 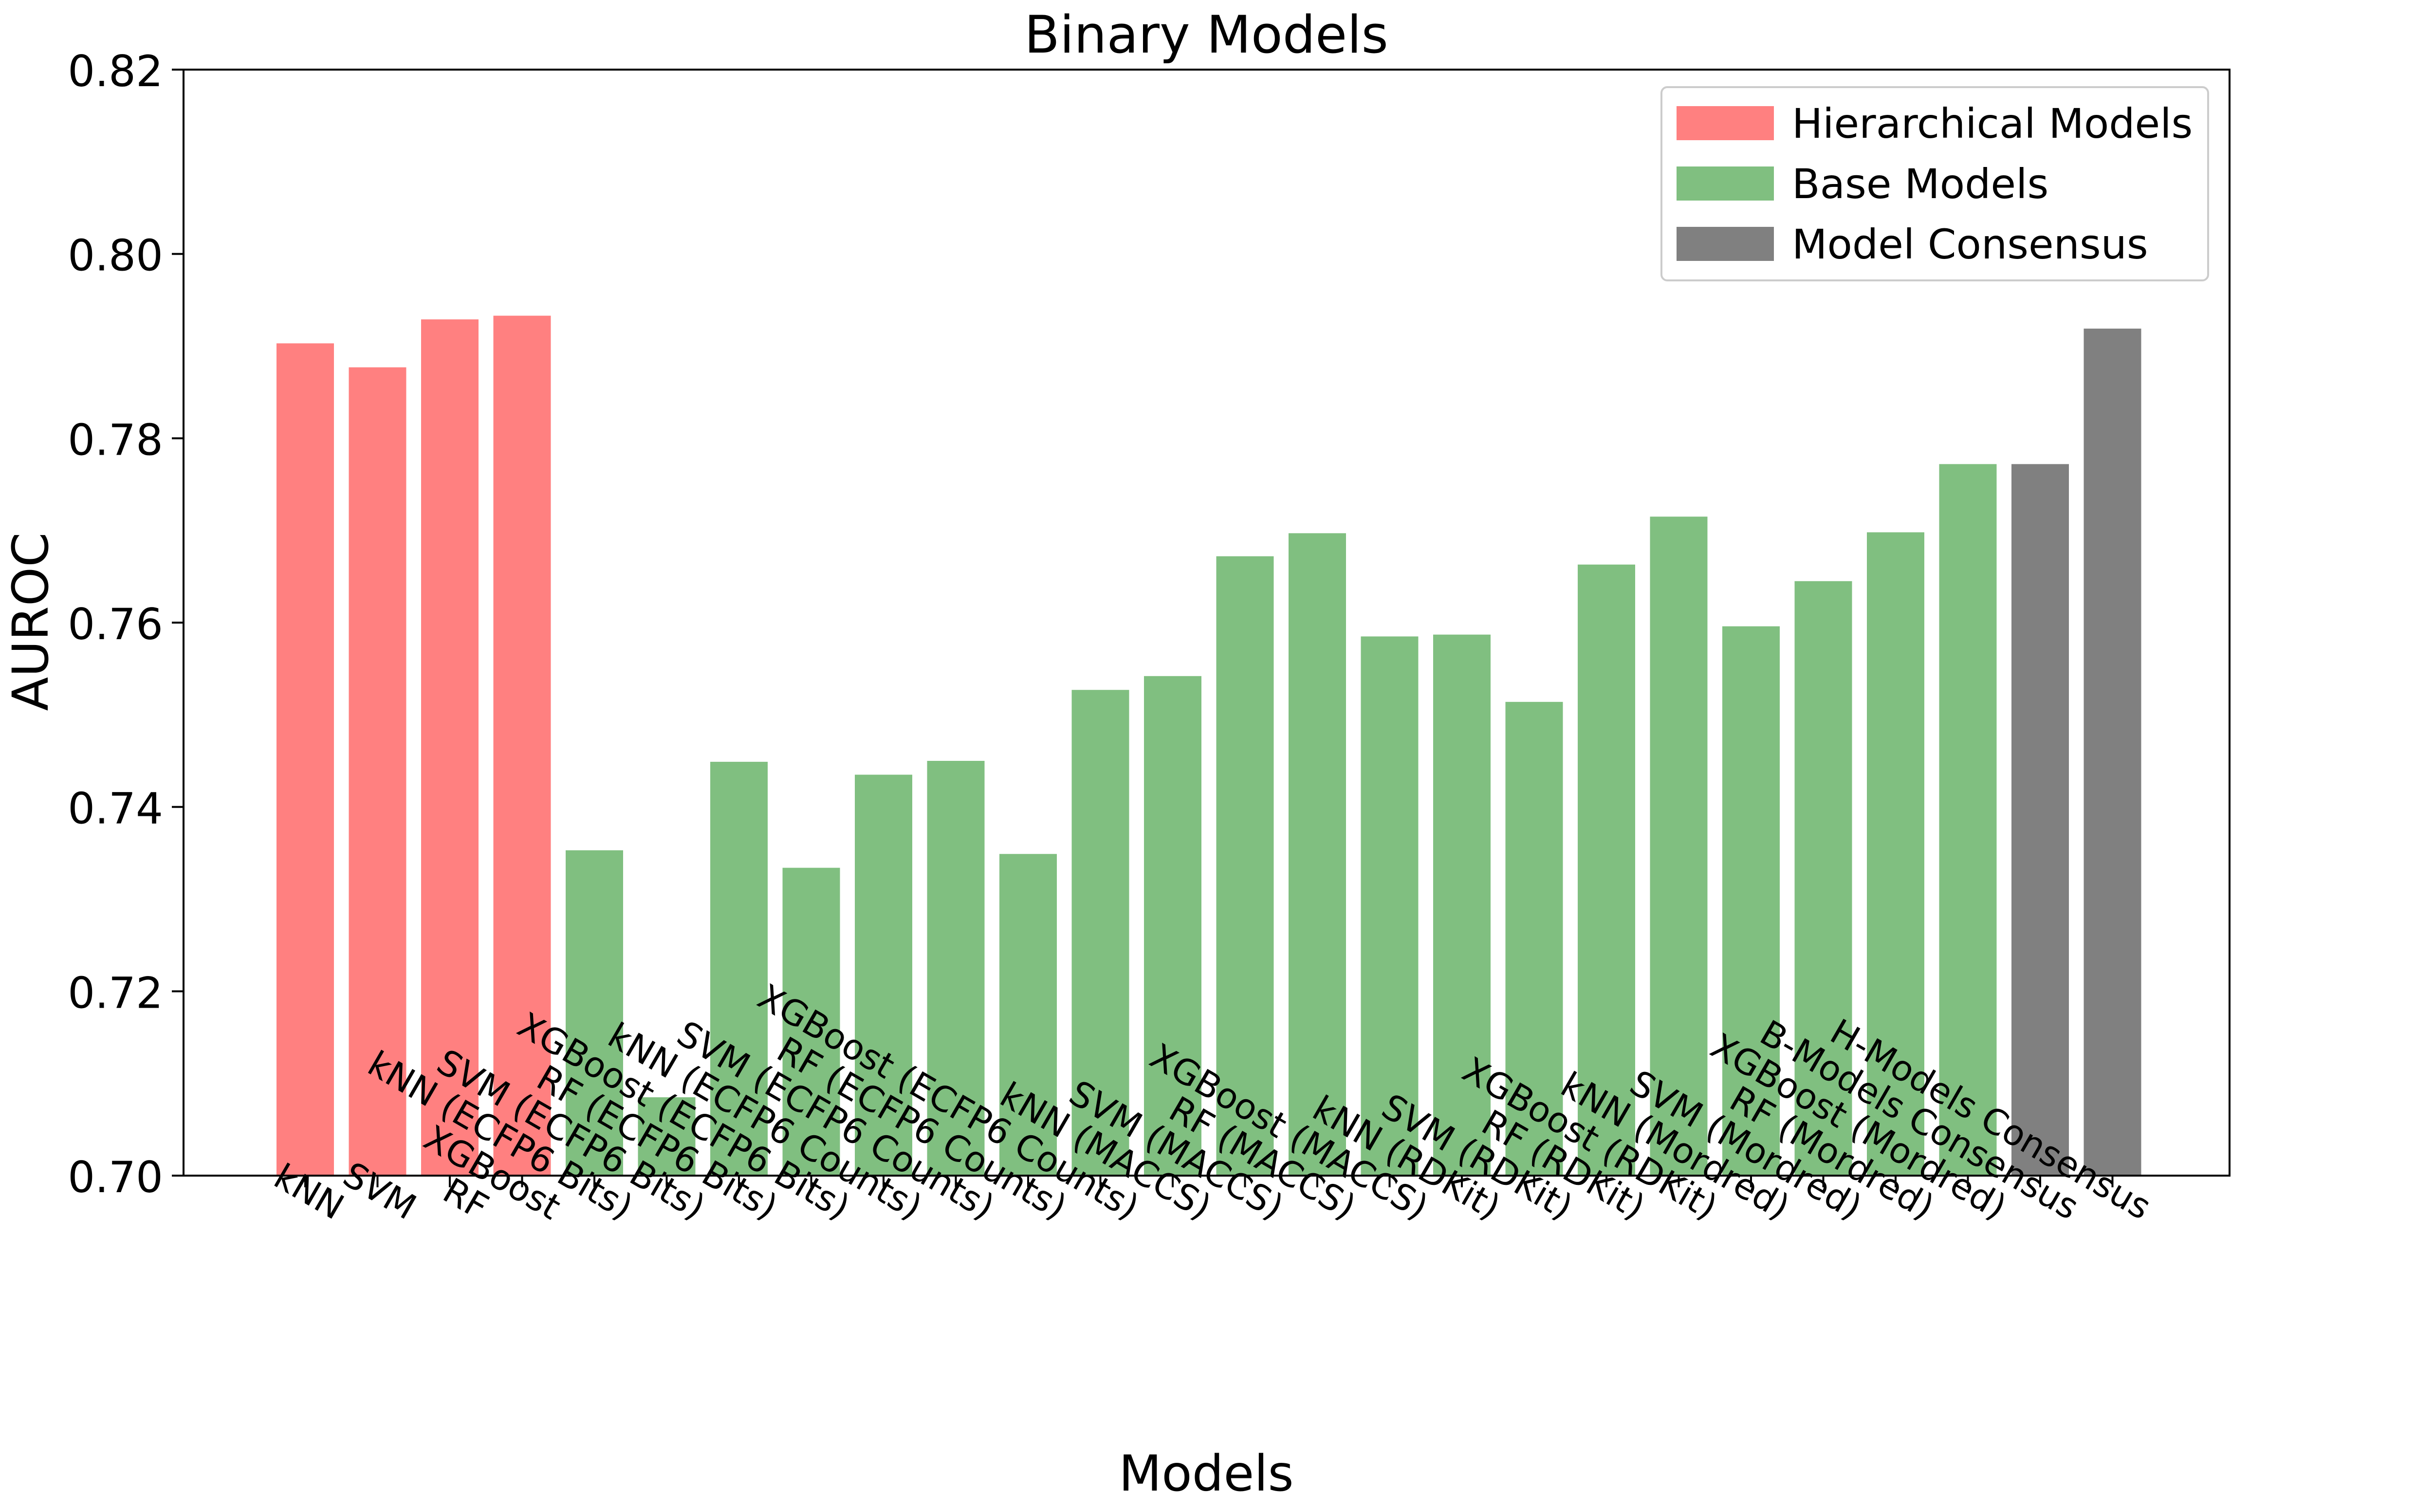 I want to click on y-tick-label-4: 0.78, so click(x=115, y=440).